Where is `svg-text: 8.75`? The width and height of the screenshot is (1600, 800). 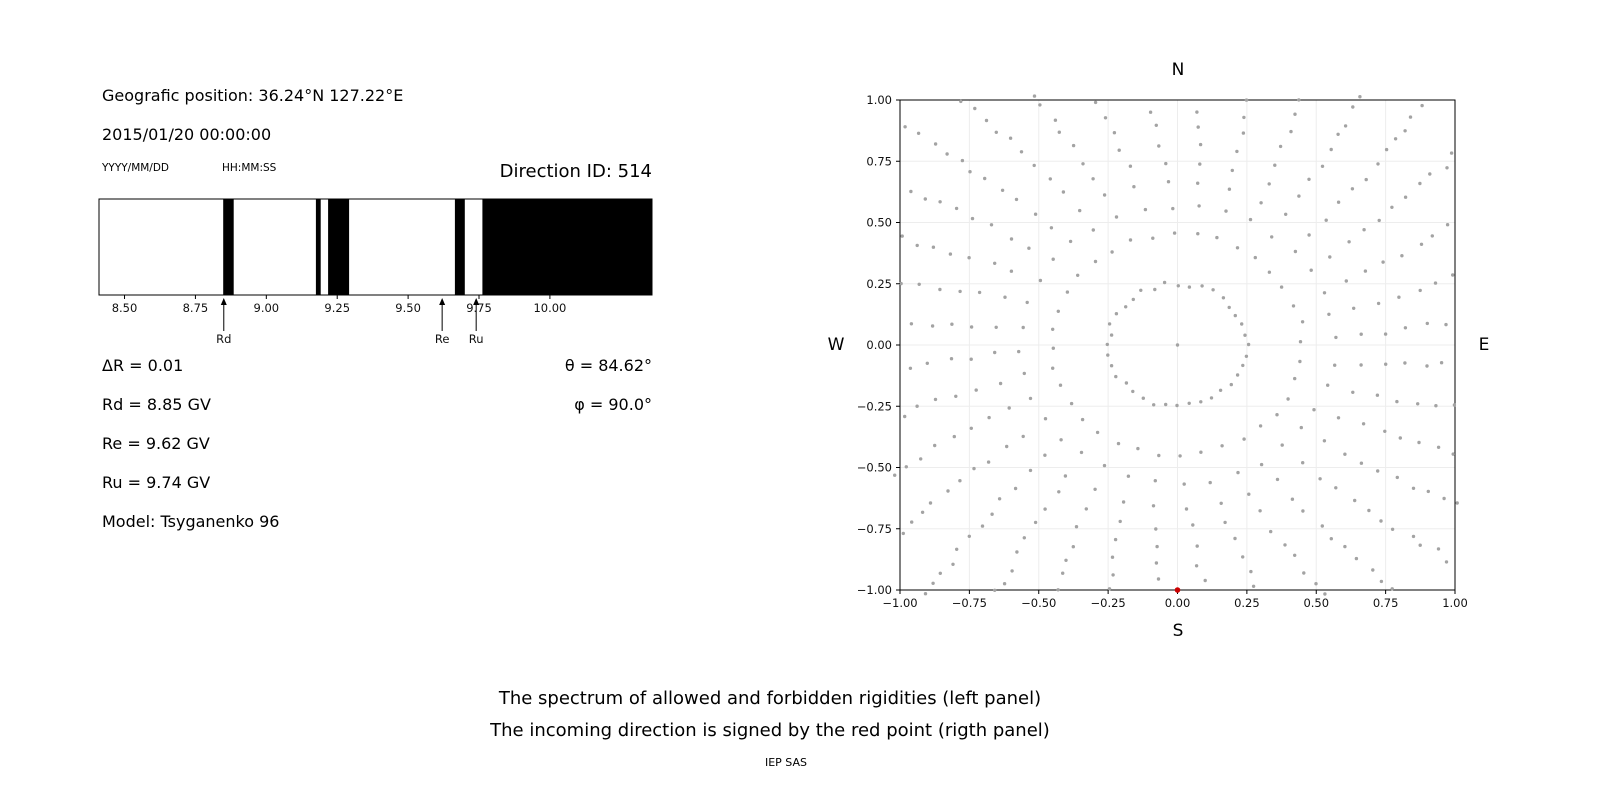
svg-text: 8.75 is located at coordinates (196, 308).